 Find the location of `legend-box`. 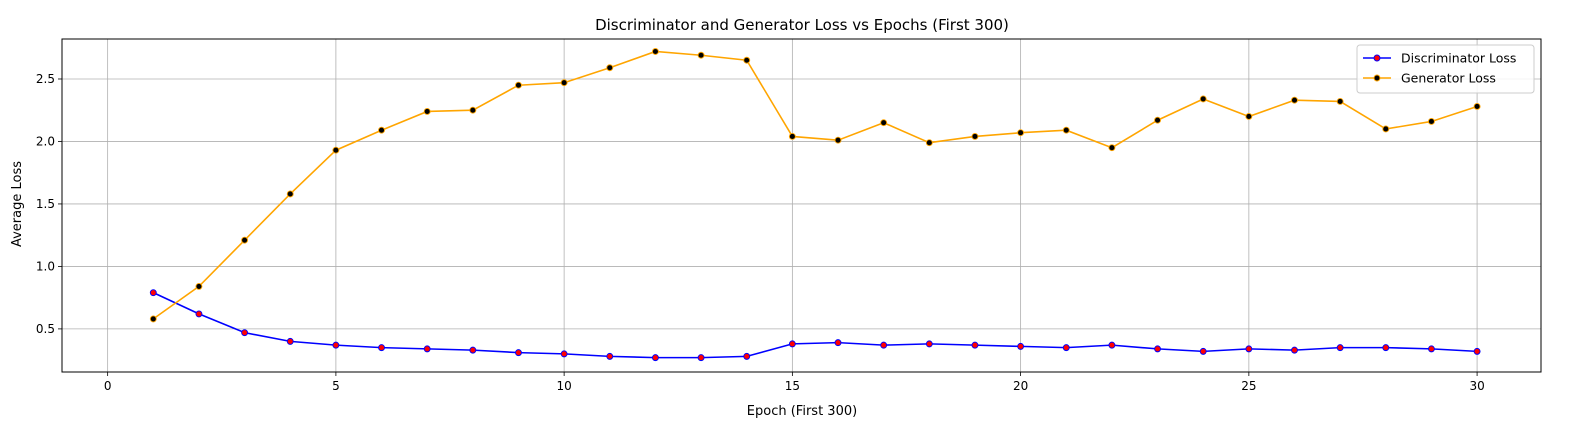

legend-box is located at coordinates (1445, 69).